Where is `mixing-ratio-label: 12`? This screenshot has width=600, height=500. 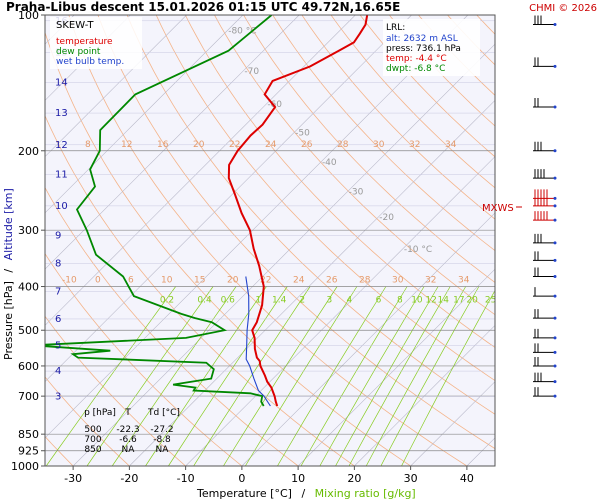 mixing-ratio-label: 12 is located at coordinates (430, 300).